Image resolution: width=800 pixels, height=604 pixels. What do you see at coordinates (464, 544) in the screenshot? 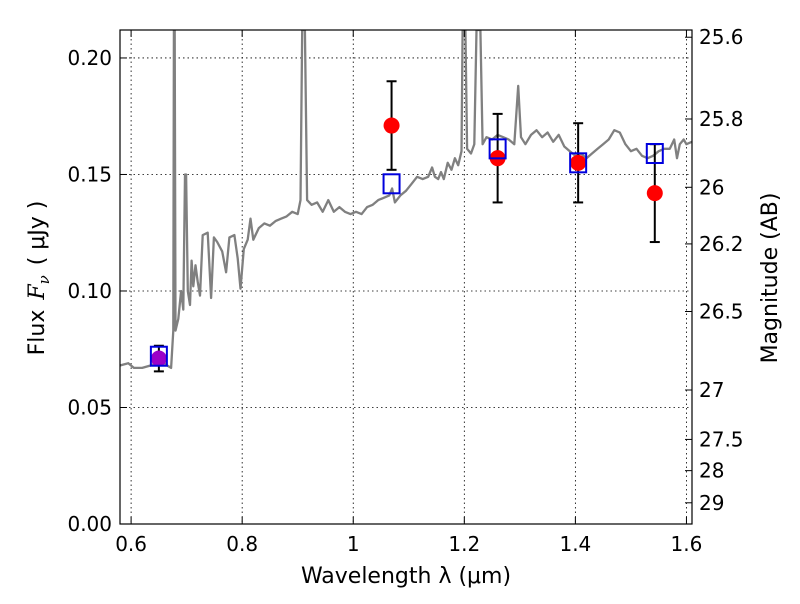
I see `x-tick-label: 1.2` at bounding box center [464, 544].